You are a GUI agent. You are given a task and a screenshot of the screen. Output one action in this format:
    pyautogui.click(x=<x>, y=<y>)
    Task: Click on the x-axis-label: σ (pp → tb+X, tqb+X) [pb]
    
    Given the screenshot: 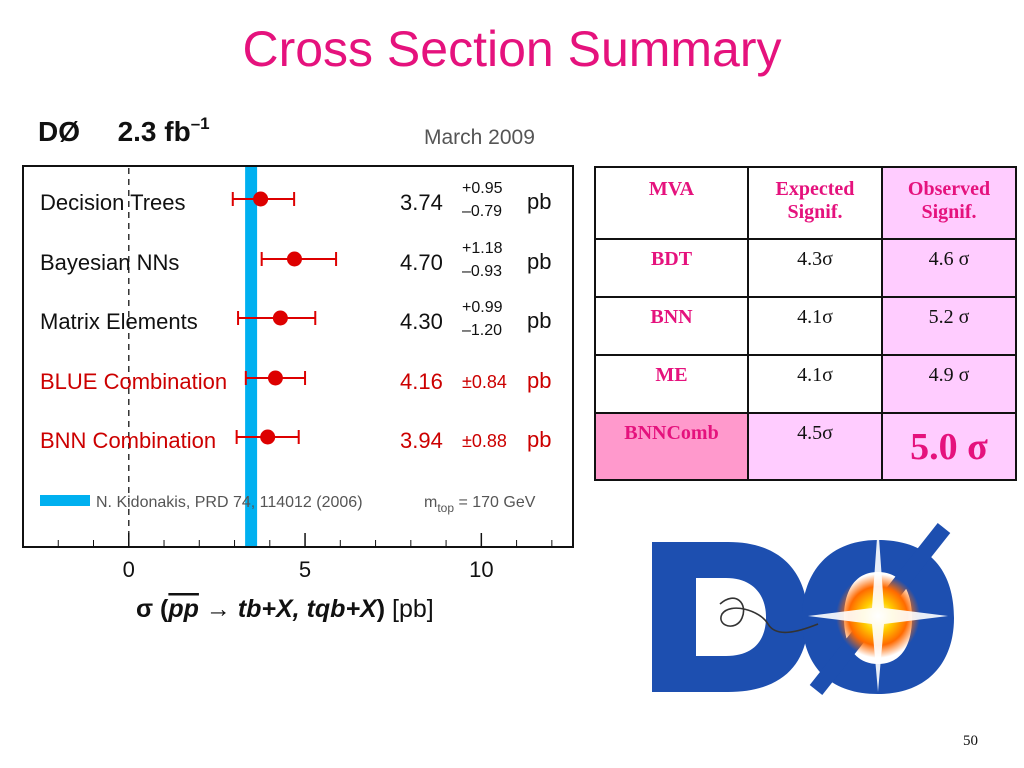 What is the action you would take?
    pyautogui.click(x=285, y=609)
    